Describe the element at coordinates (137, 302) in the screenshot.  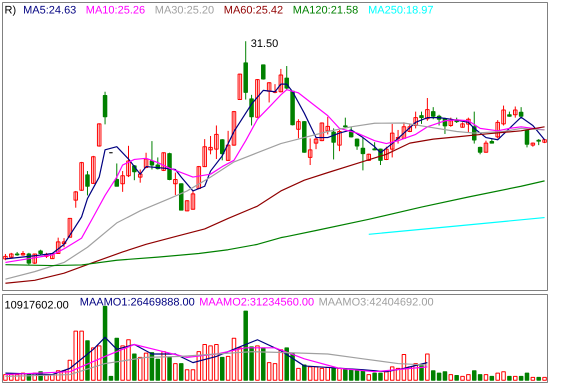
I see `text: MAAMO1:26469888.00` at that location.